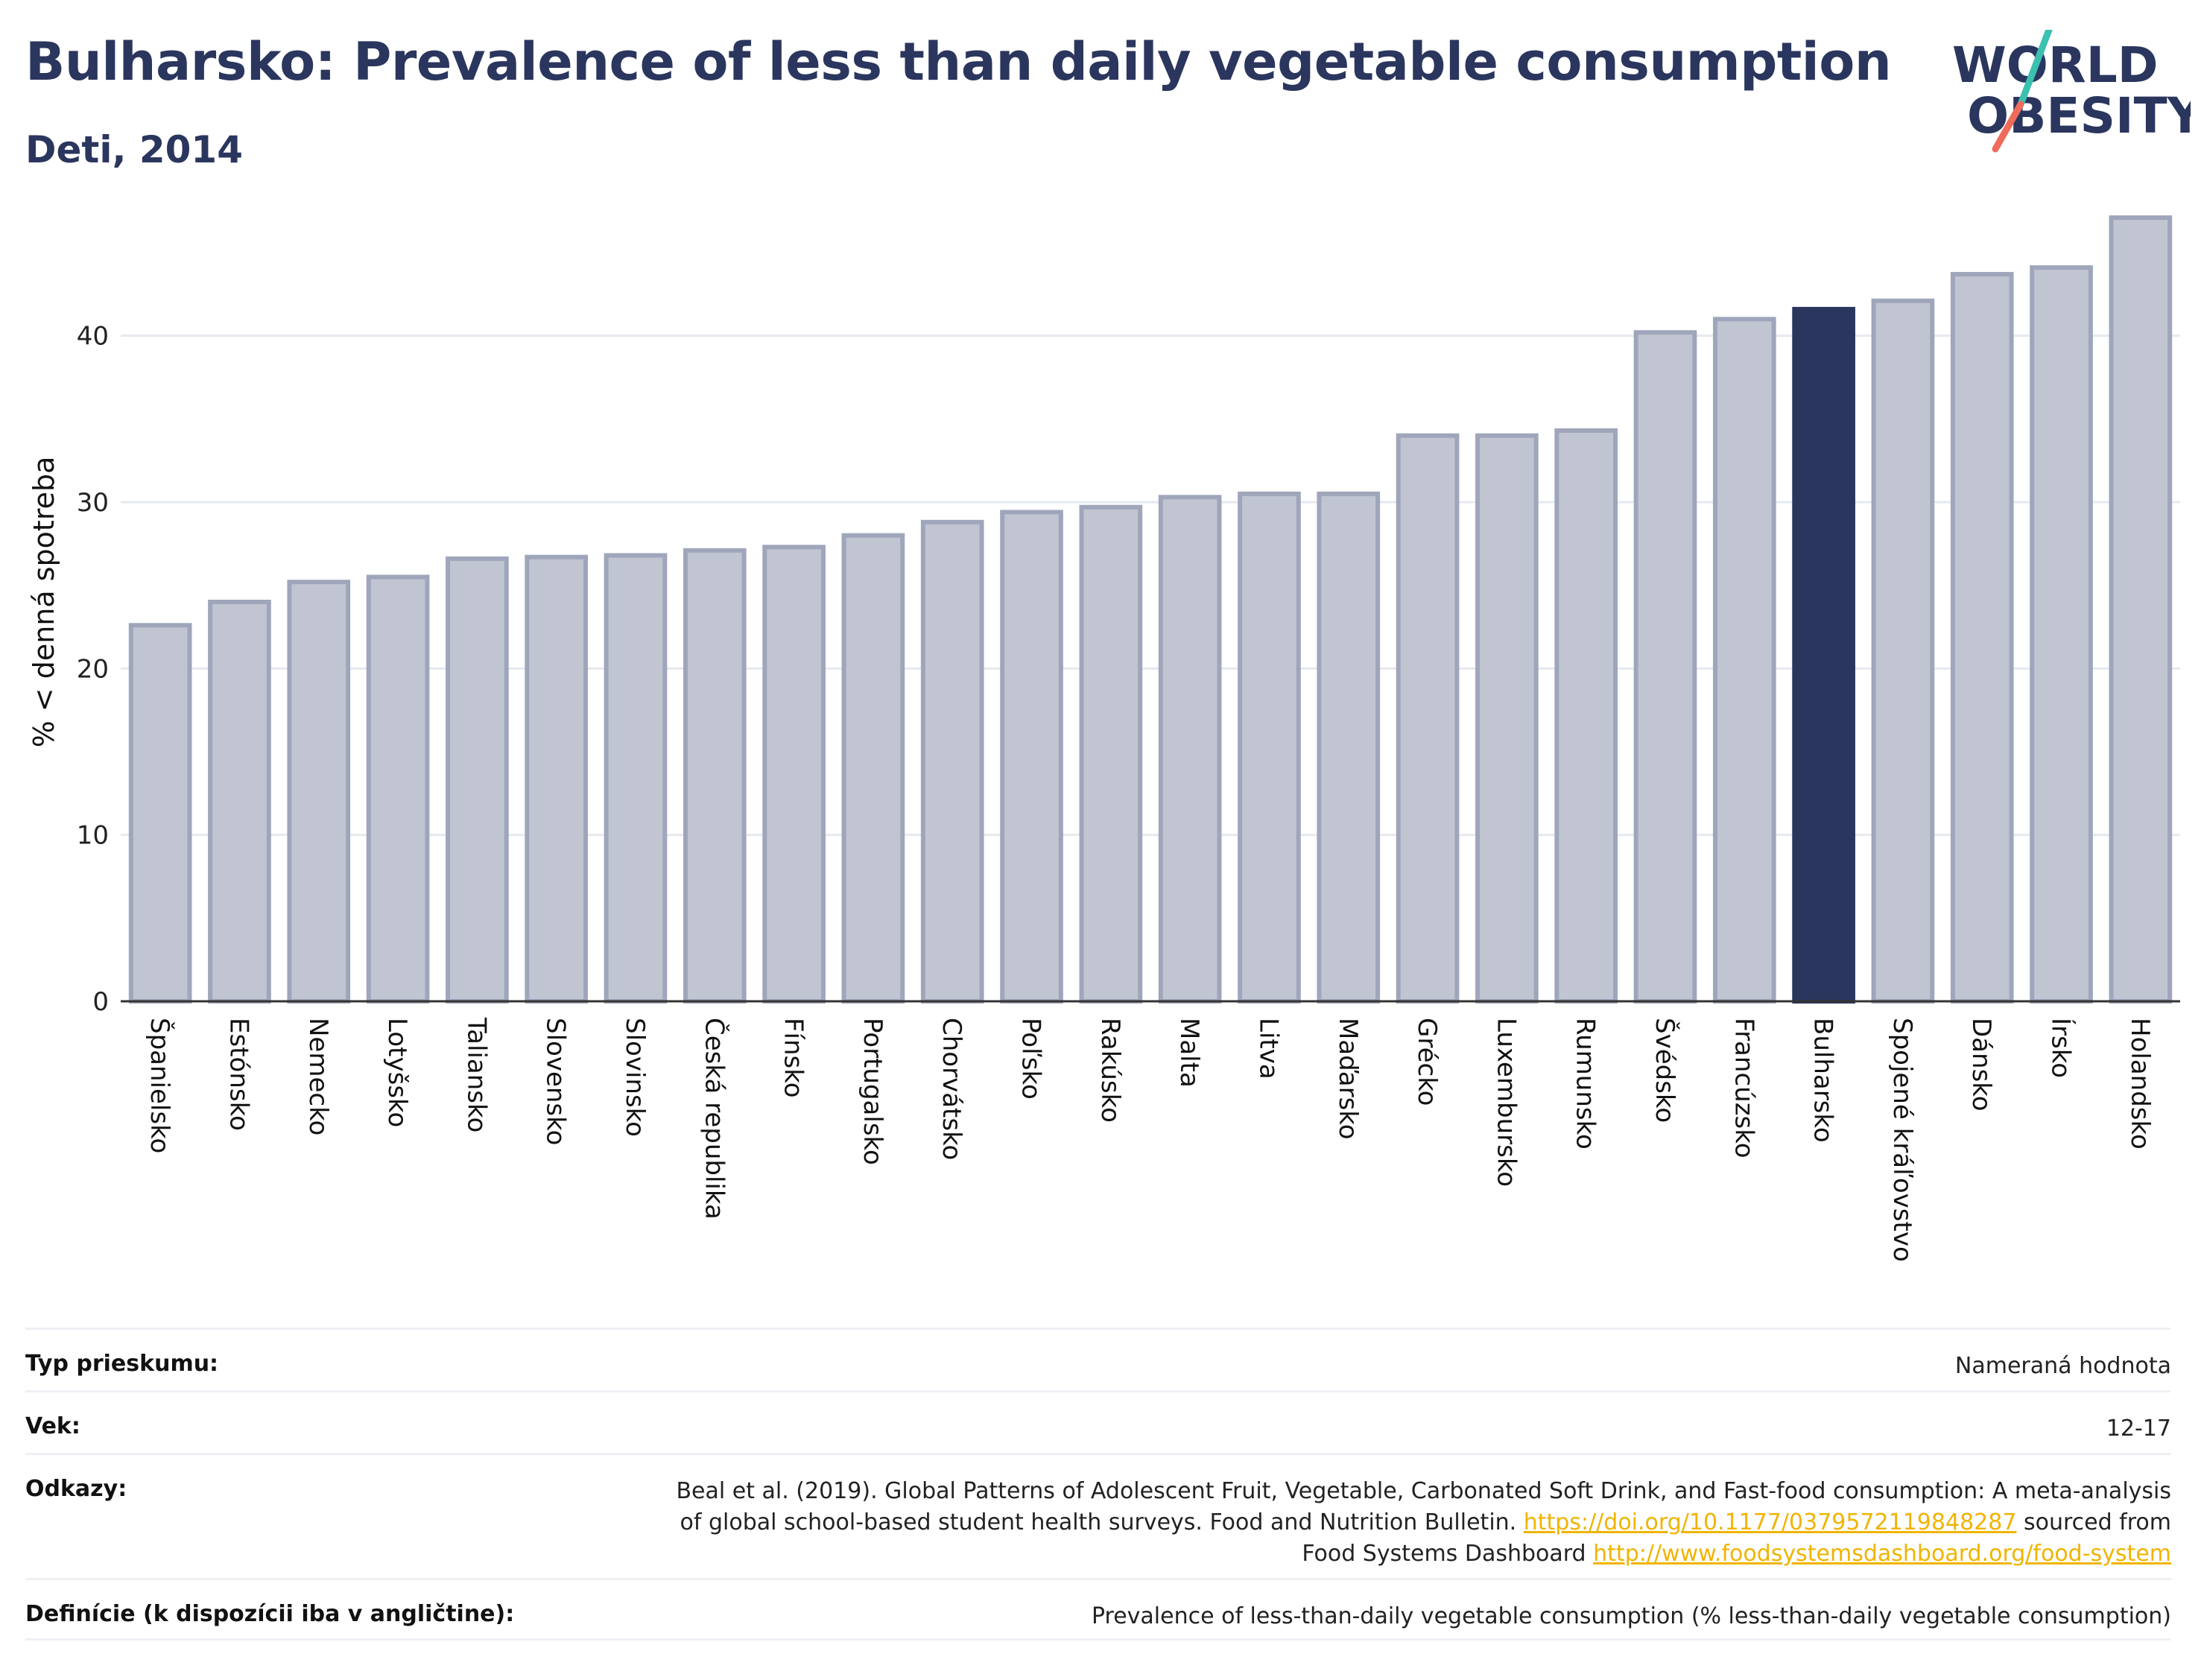  I want to click on x-tick-label: Francúzsko, so click(1744, 1088).